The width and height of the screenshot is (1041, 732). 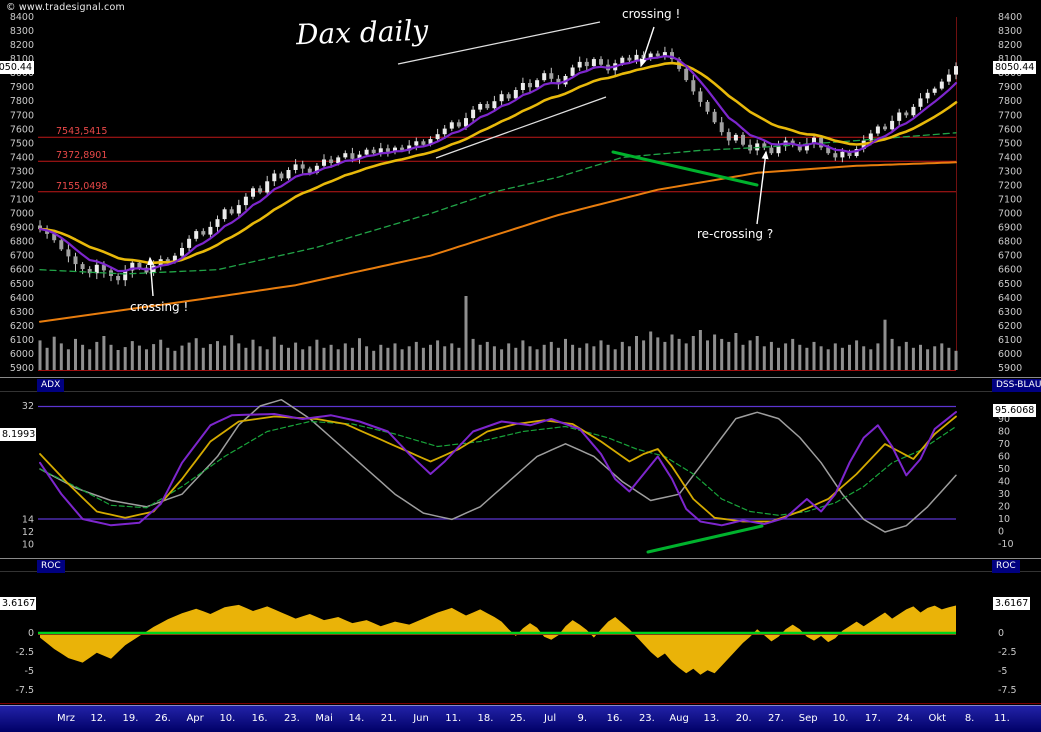 What do you see at coordinates (1004, 507) in the screenshot?
I see `dss-axis-tick: 20` at bounding box center [1004, 507].